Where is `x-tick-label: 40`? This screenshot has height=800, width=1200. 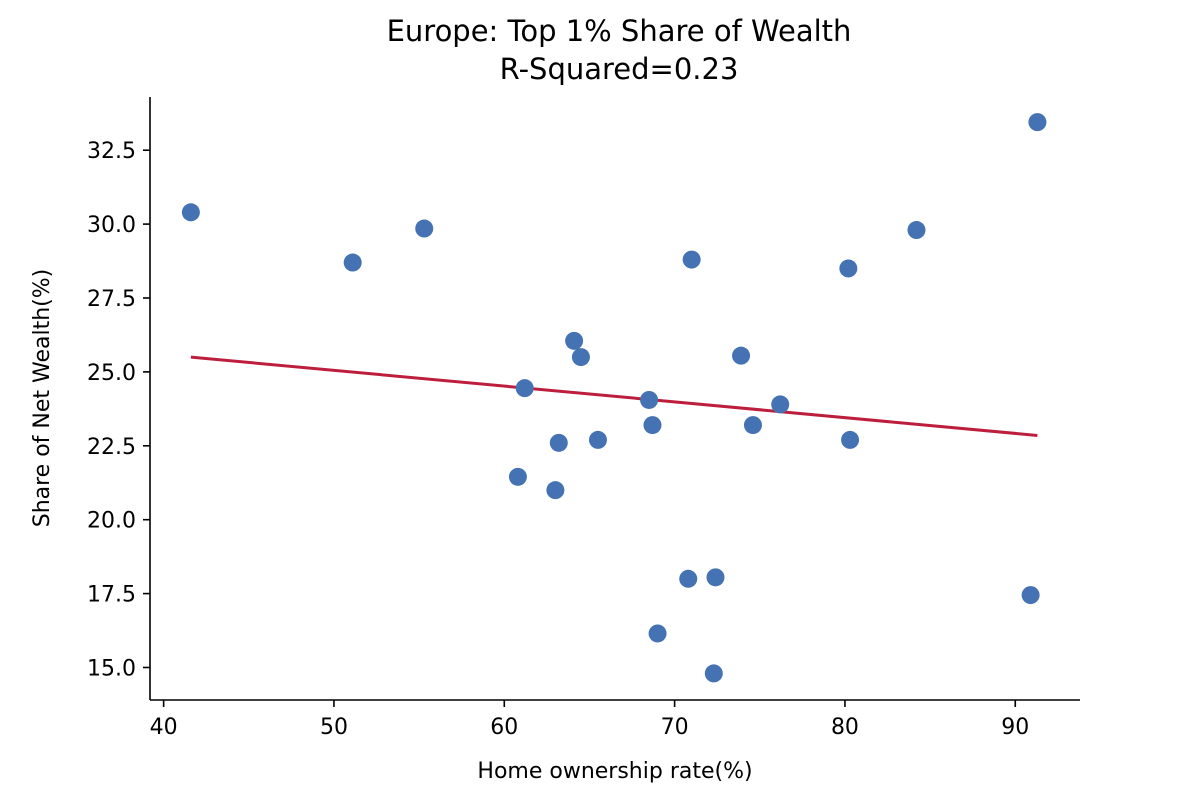
x-tick-label: 40 is located at coordinates (164, 727).